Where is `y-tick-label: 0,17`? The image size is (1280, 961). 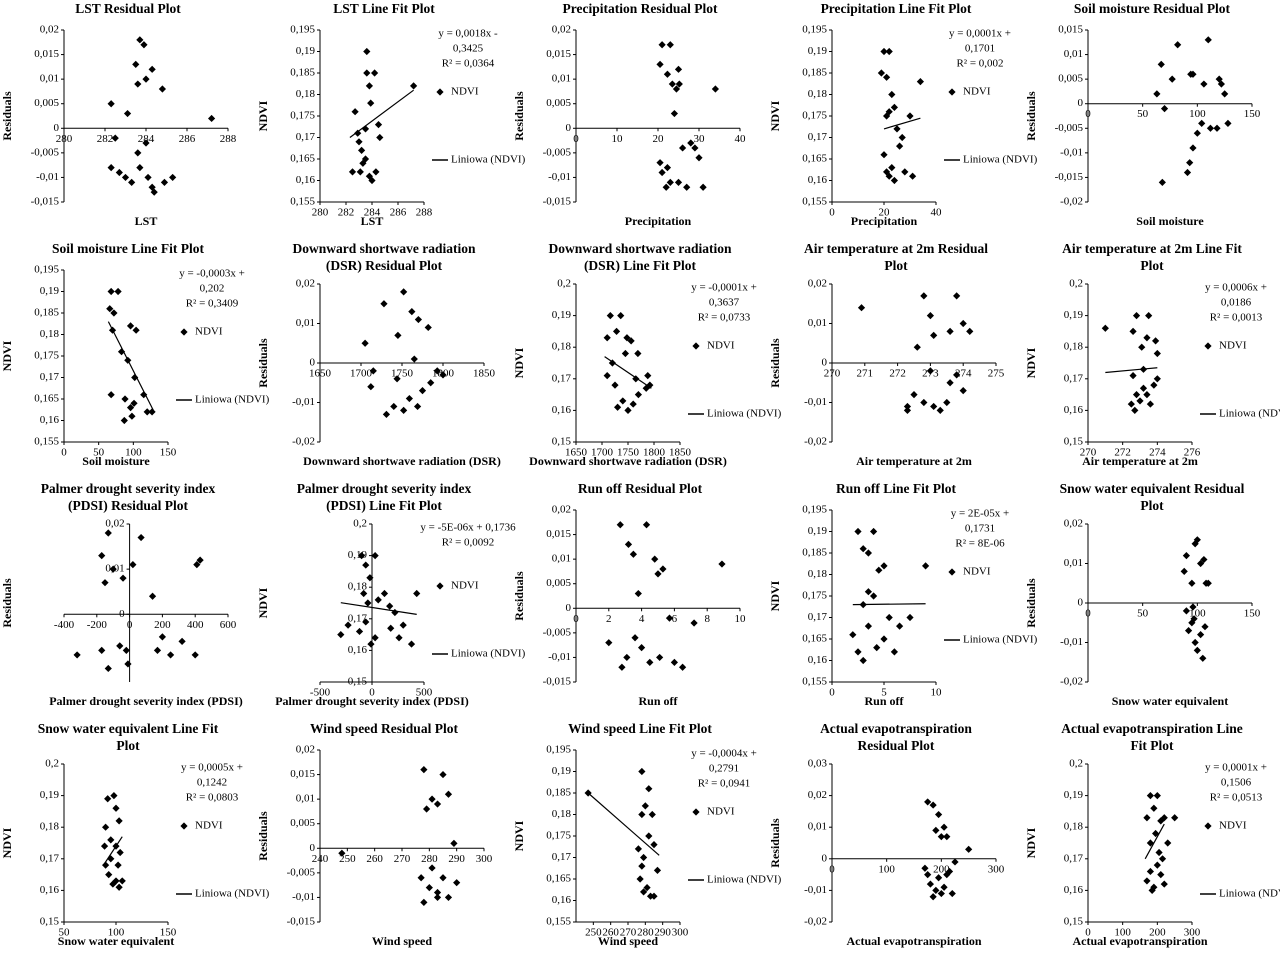 y-tick-label: 0,17 is located at coordinates (358, 618).